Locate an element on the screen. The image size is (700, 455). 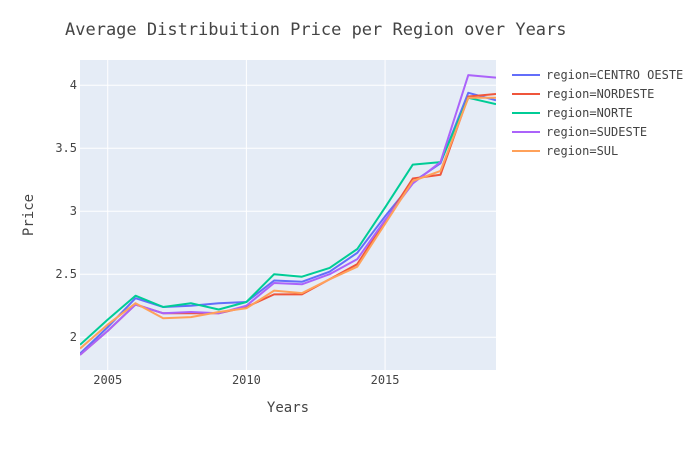
legend-label: region=CENTRO OESTE is located at coordinates (614, 75).